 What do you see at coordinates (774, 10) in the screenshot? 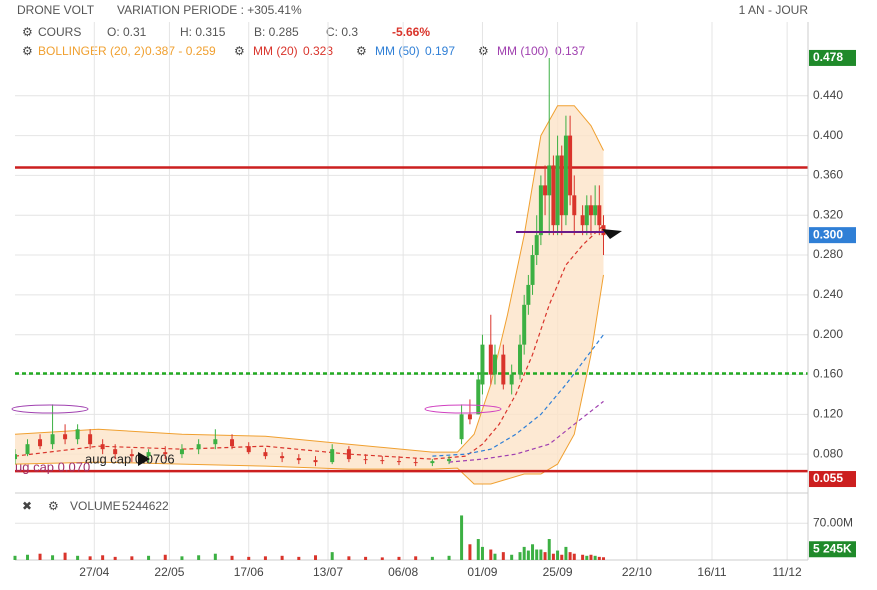
I see `period: 1 AN - JOUR` at bounding box center [774, 10].